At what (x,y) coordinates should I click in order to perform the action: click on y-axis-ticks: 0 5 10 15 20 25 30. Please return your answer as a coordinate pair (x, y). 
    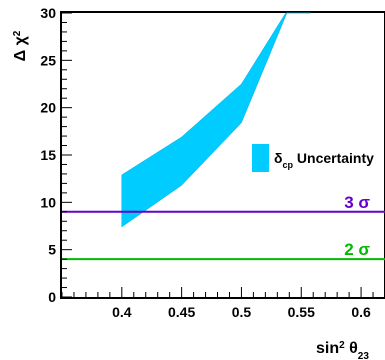
    Looking at the image, I should click on (56, 155).